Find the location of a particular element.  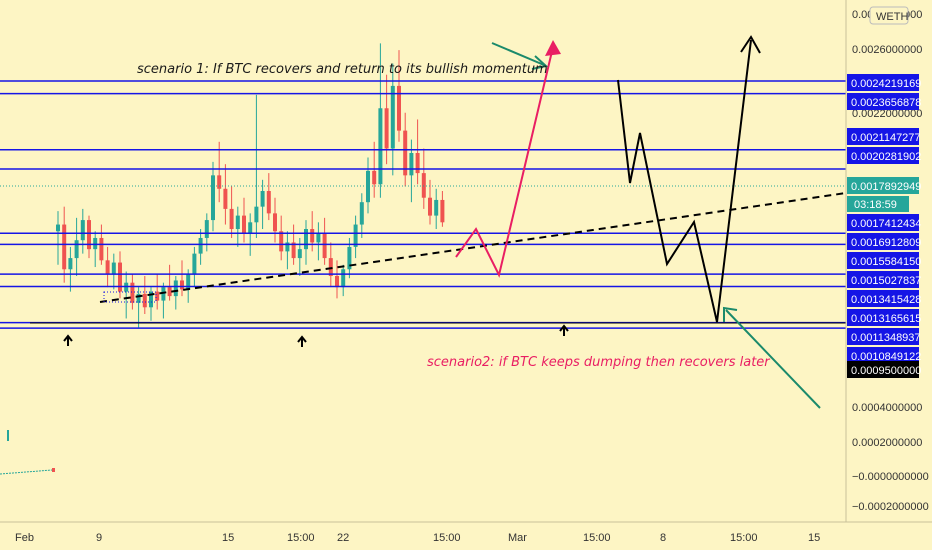

level-price-value: 0.0011348937 is located at coordinates (886, 338).